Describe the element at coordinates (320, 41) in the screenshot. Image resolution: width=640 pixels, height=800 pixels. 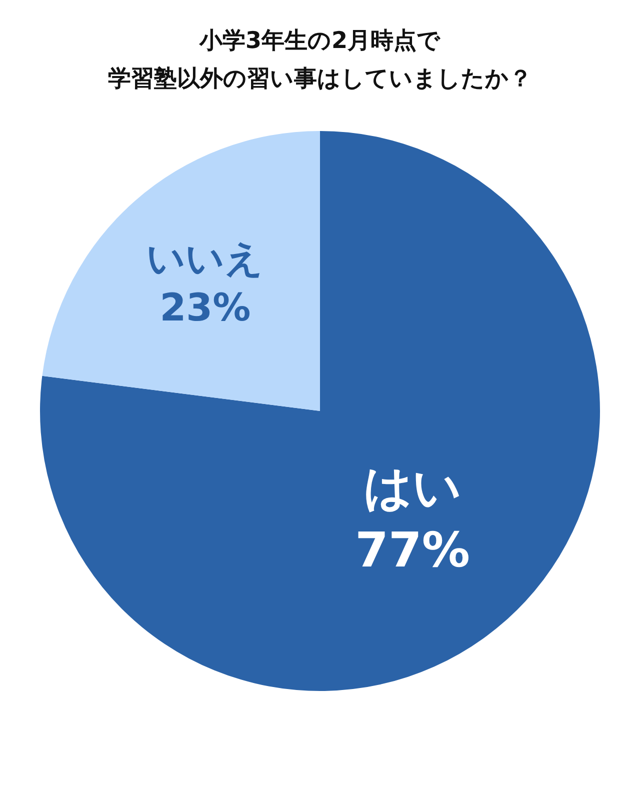
I see `title: 小学3年生の2月時点で` at that location.